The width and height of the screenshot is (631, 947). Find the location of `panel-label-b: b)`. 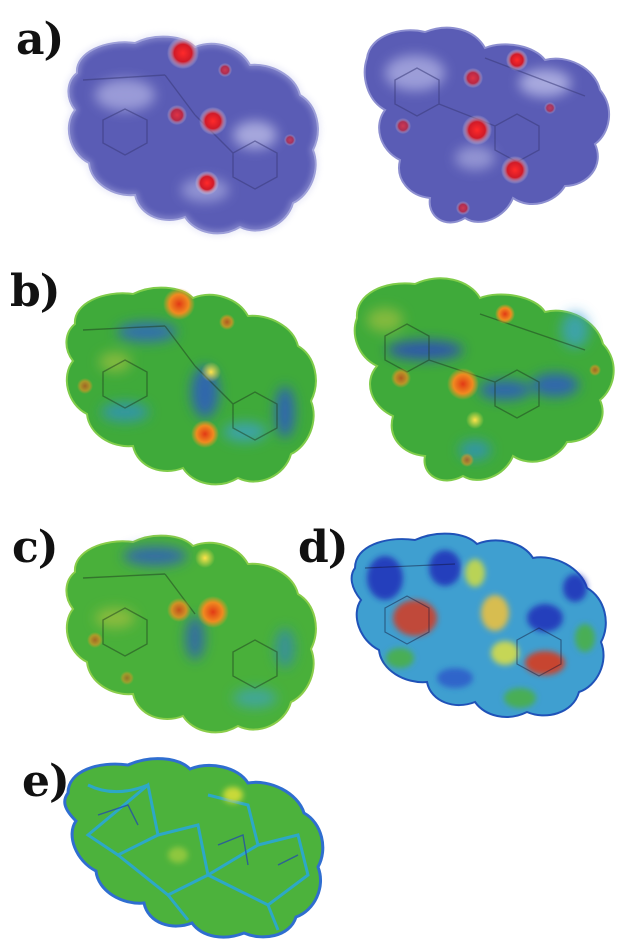

panel-label-b: b) is located at coordinates (35, 291).